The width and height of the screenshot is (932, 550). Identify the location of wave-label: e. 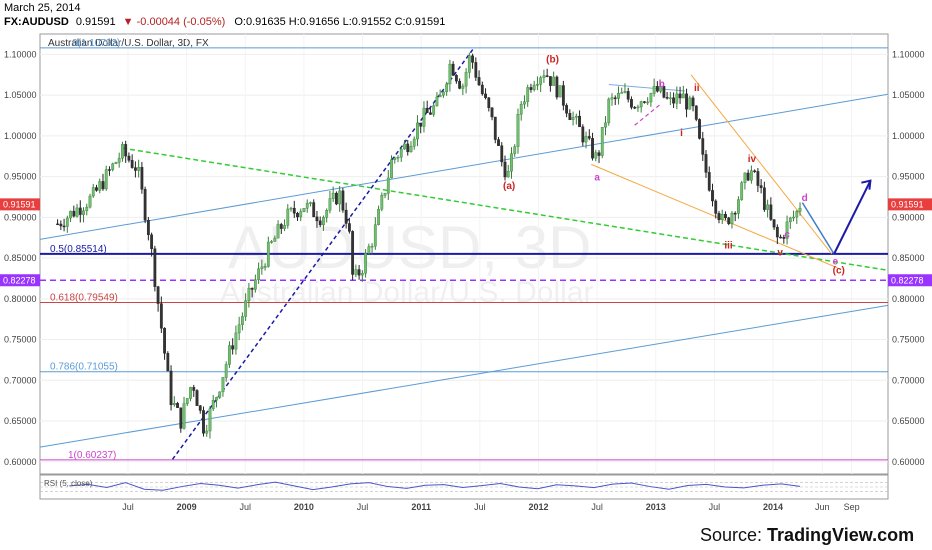
(835, 262).